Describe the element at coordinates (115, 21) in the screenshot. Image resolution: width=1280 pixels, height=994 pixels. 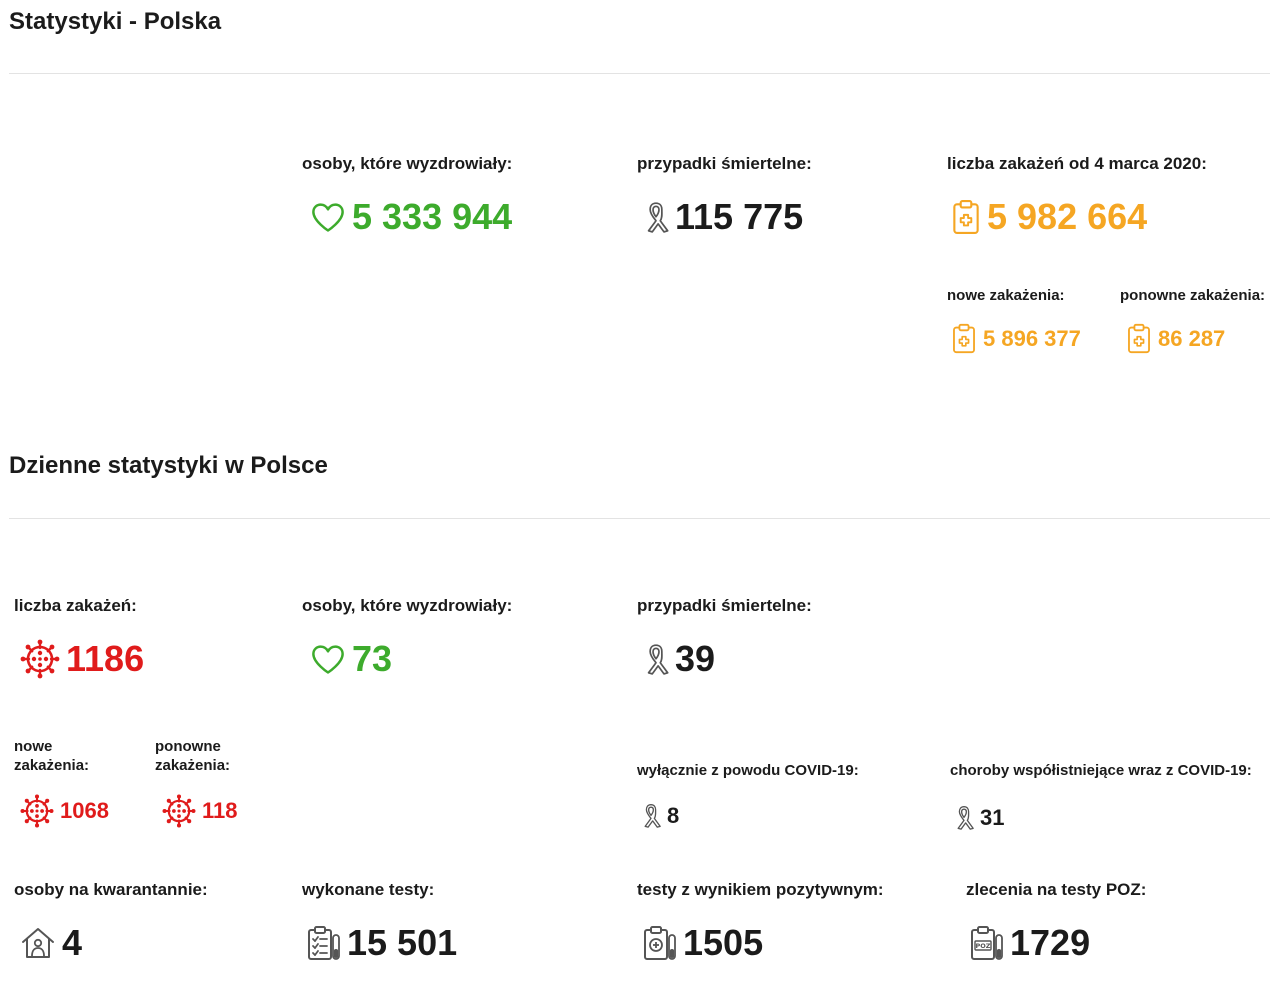
I see `totals-title: Statystyki - Polska` at that location.